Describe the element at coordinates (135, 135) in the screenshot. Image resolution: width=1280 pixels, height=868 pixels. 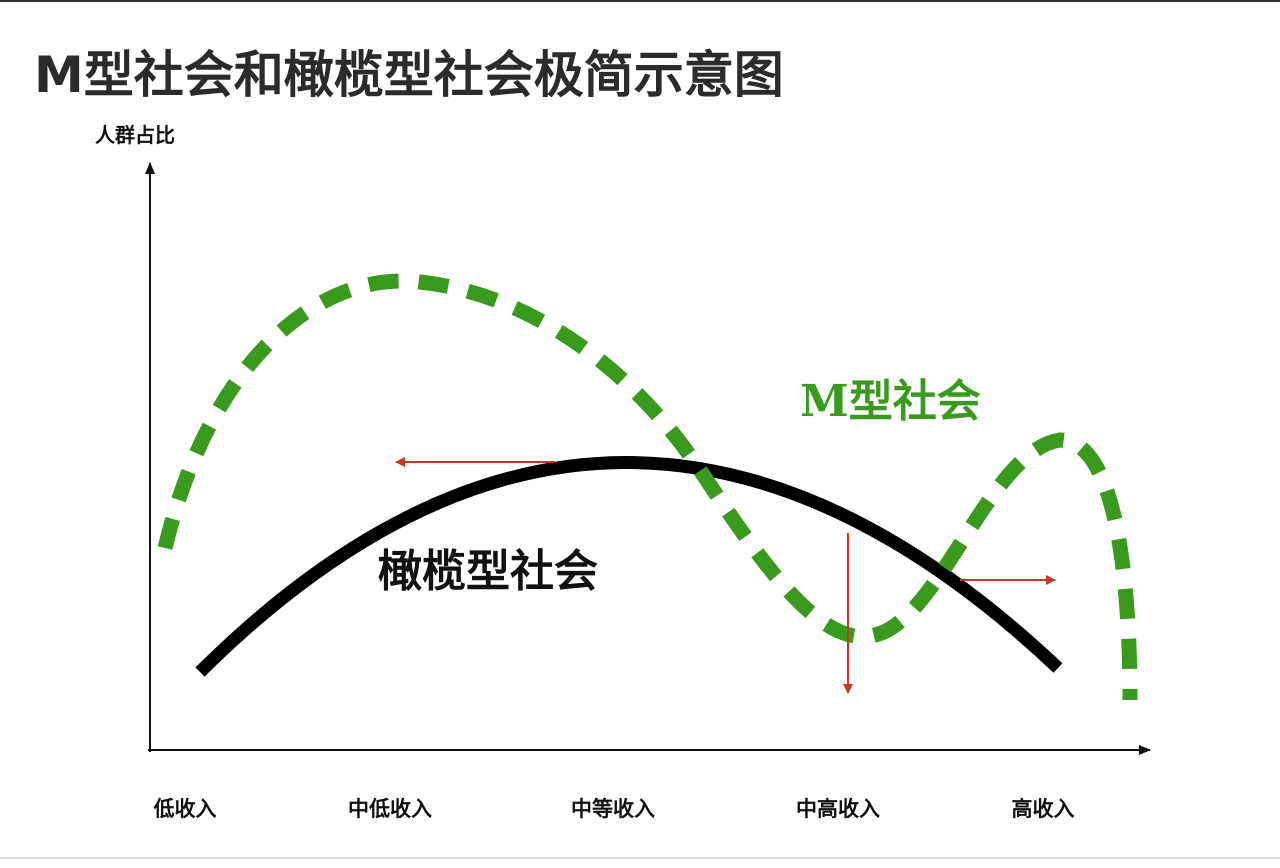
I see `y-axis-label: 人群占比` at that location.